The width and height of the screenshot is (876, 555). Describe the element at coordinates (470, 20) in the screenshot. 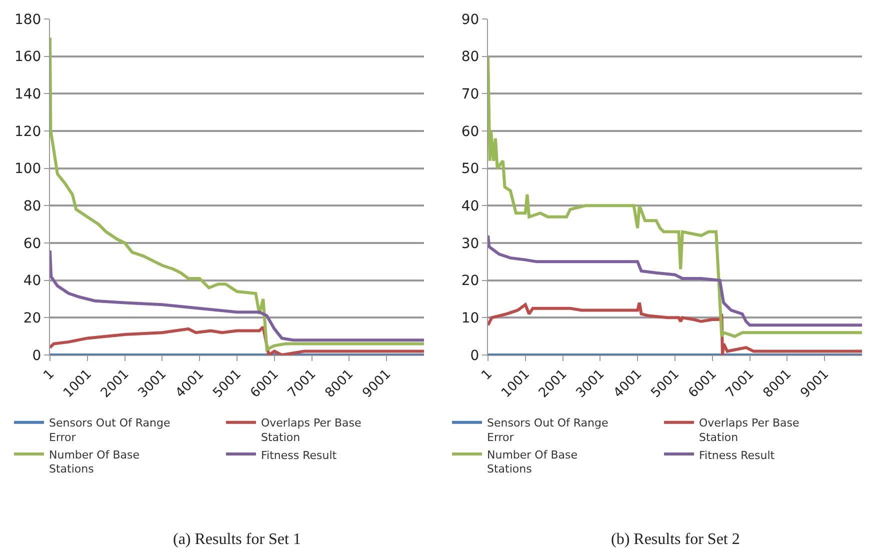

I see `y-tick-label: 90` at that location.